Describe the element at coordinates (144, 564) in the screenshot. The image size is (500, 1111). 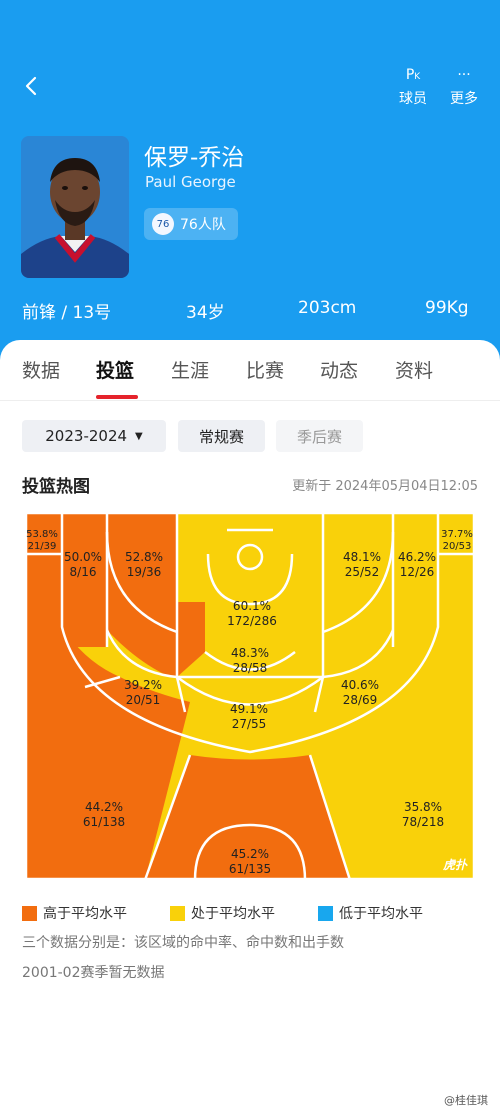
I see `zone-label: 52.8% 19/36` at that location.